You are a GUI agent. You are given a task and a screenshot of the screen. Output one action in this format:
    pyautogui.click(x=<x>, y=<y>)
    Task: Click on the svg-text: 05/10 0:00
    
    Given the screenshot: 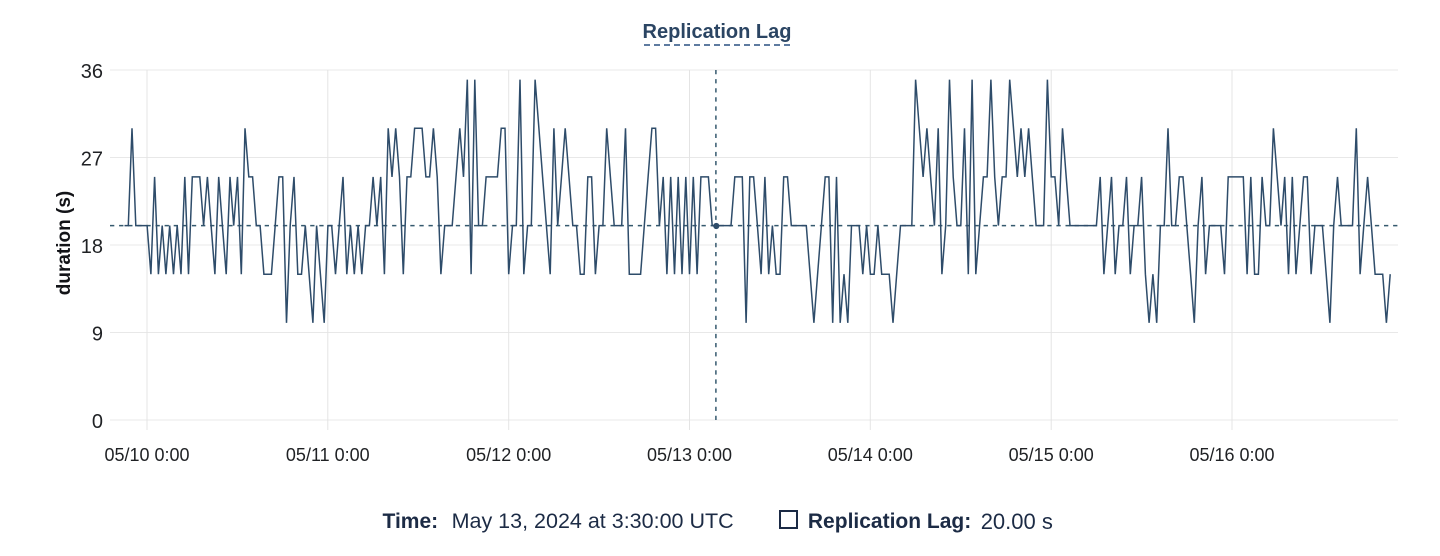 What is the action you would take?
    pyautogui.click(x=146, y=455)
    